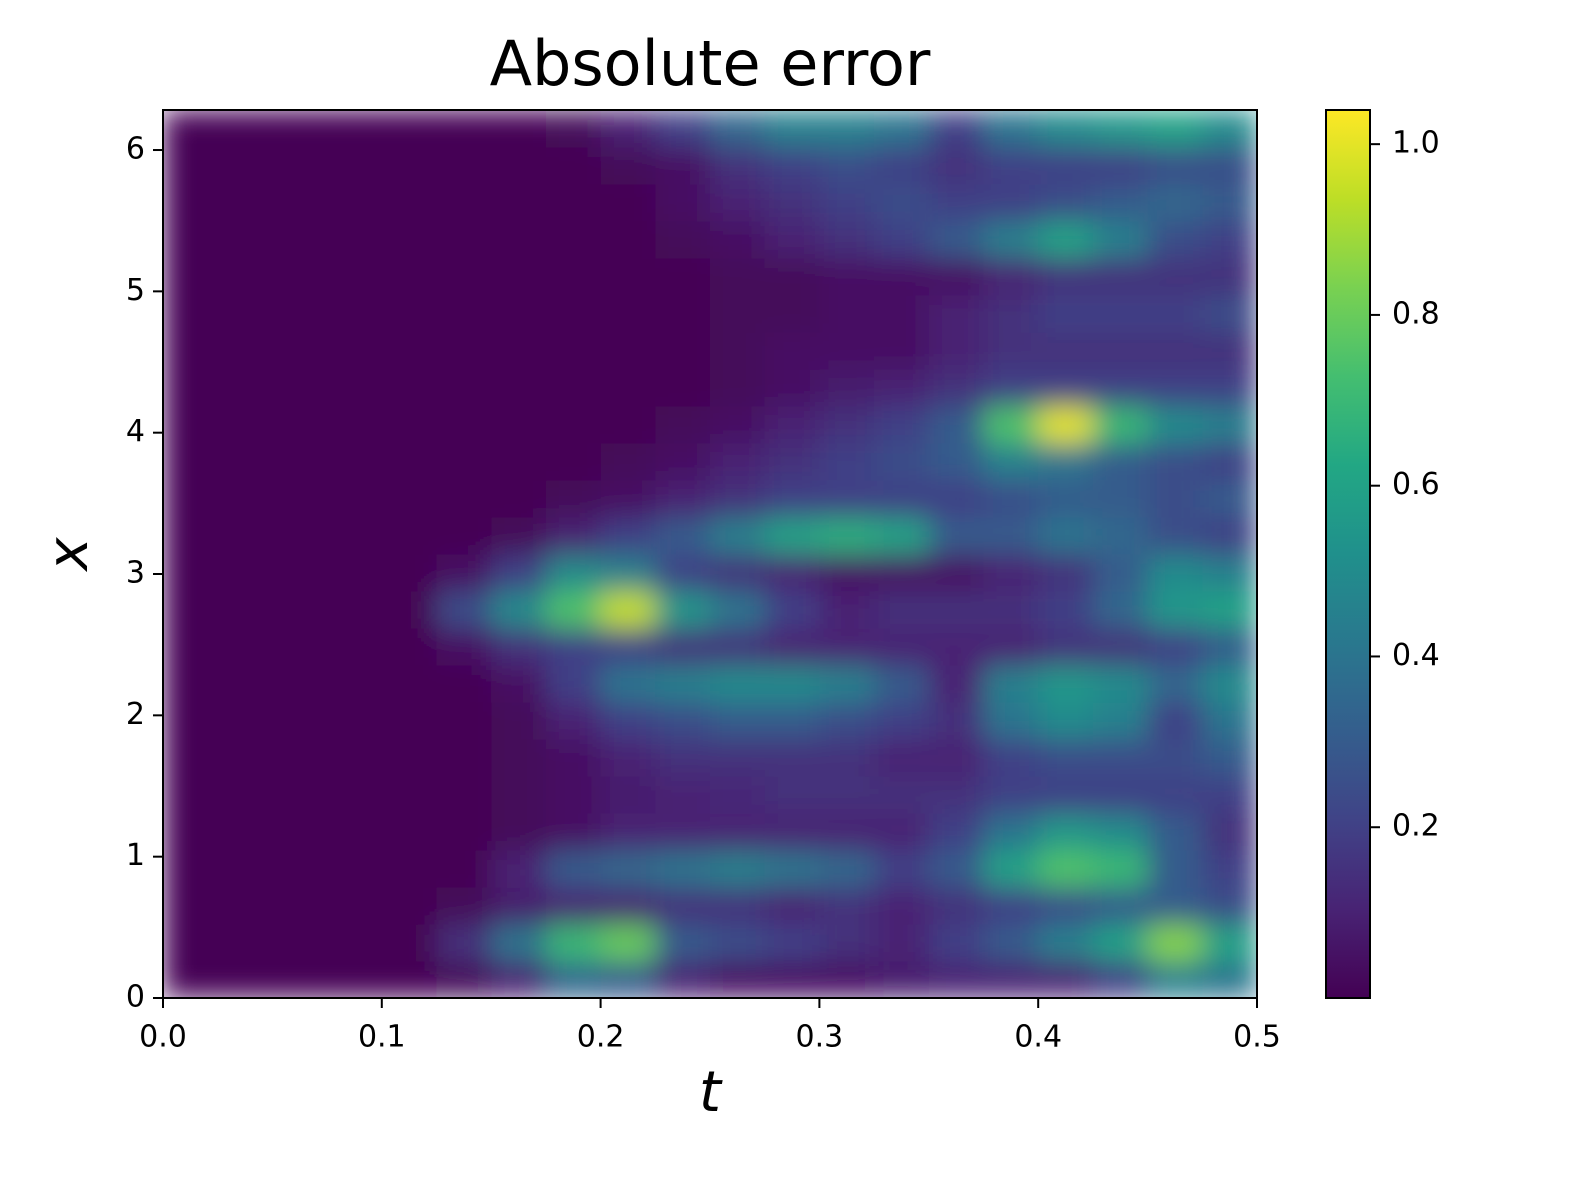  Describe the element at coordinates (1257, 1037) in the screenshot. I see `x-tick-label: 0.5` at that location.